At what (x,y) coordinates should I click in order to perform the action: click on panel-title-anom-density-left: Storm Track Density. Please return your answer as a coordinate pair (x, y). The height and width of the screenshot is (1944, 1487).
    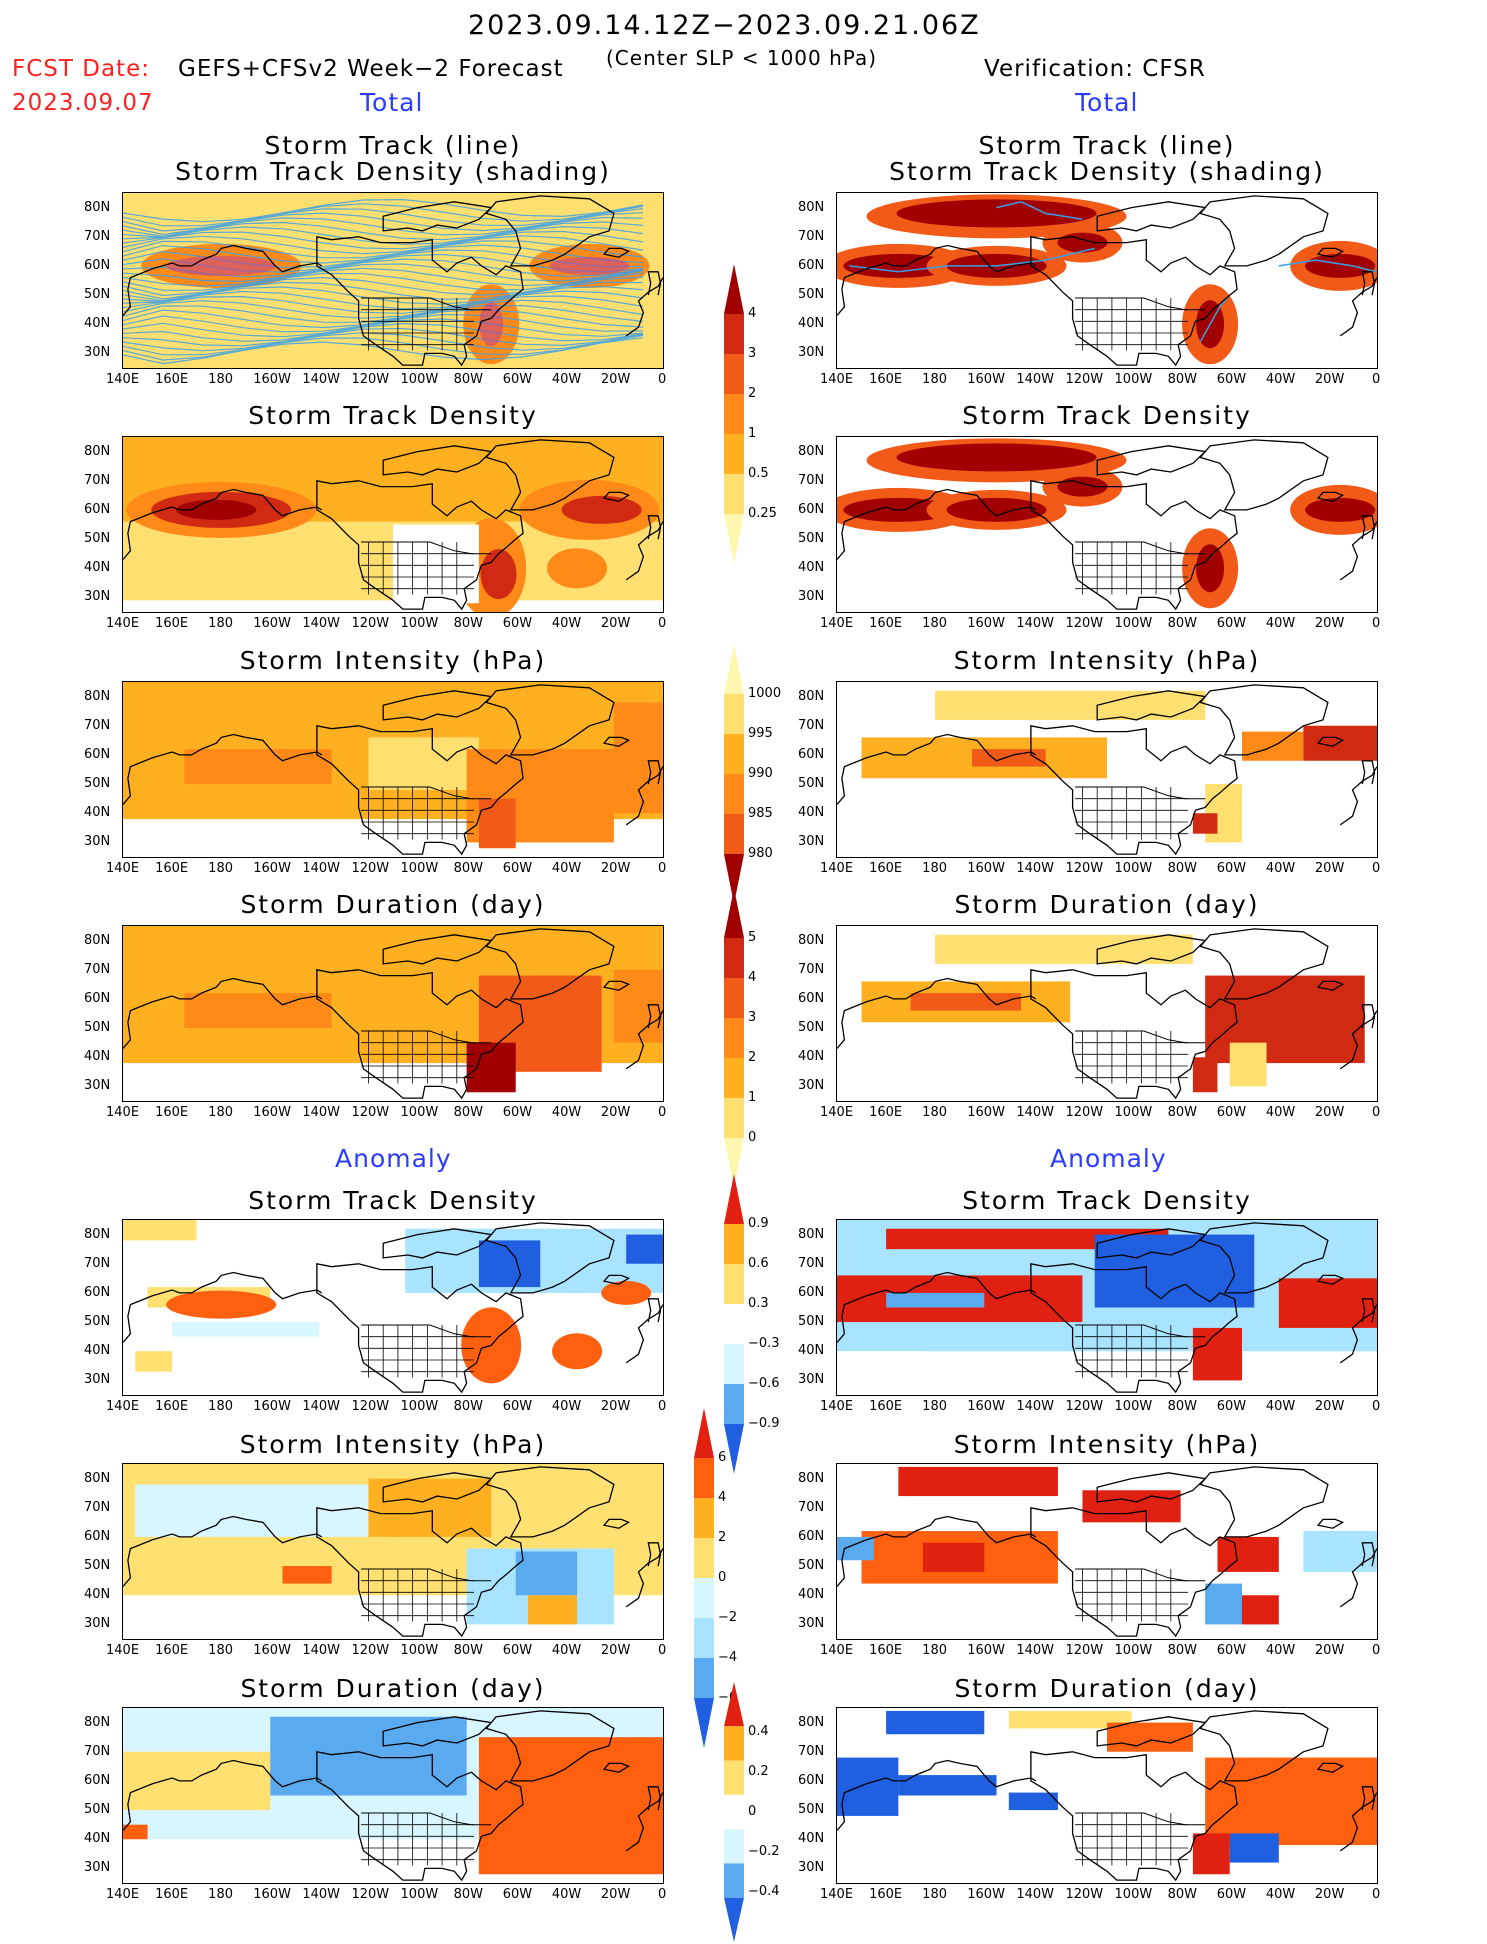
    Looking at the image, I should click on (393, 1200).